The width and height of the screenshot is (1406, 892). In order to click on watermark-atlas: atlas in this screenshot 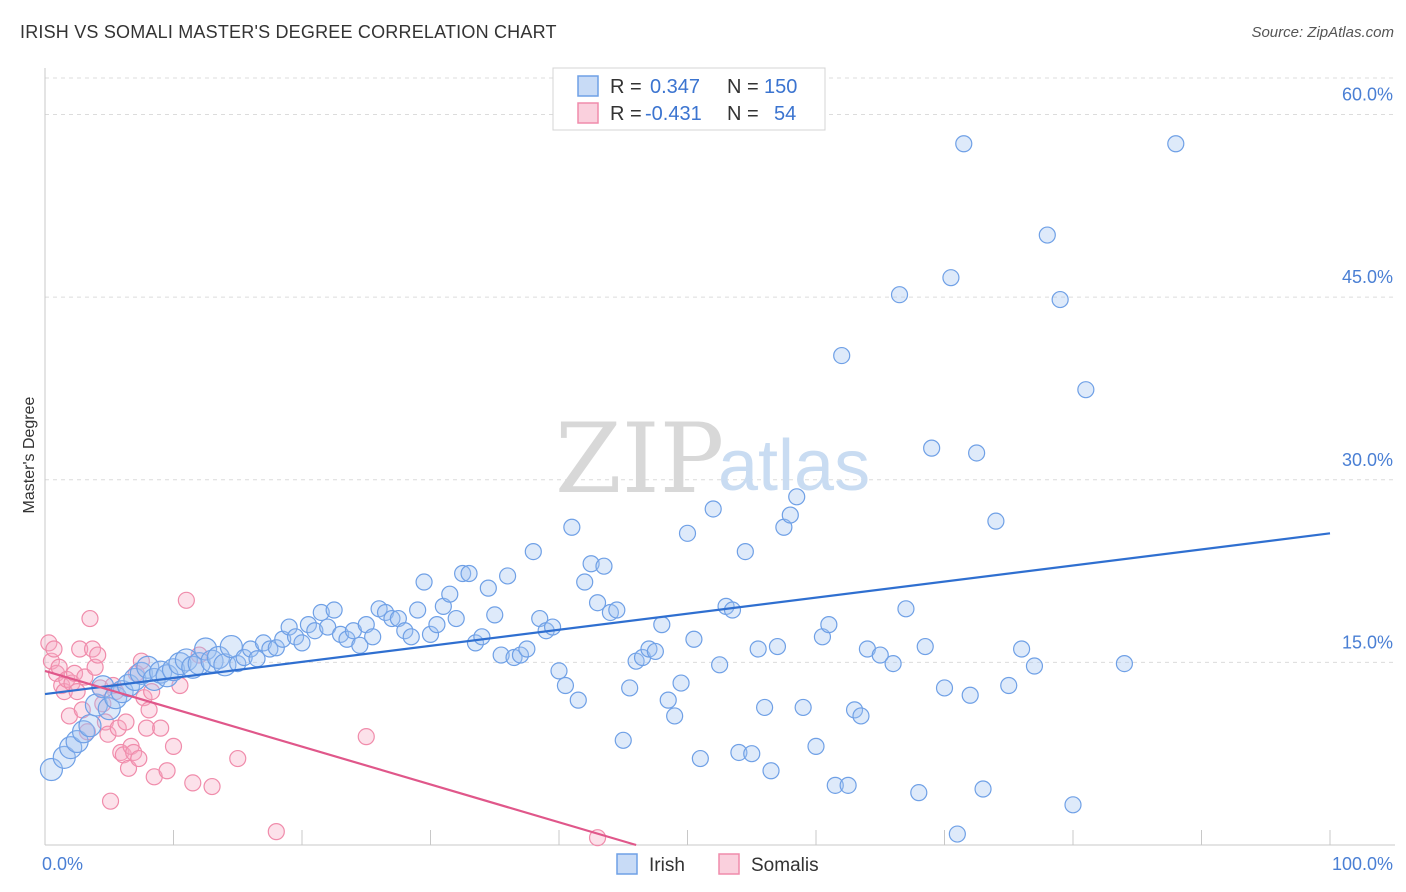, I will do `click(794, 466)`.